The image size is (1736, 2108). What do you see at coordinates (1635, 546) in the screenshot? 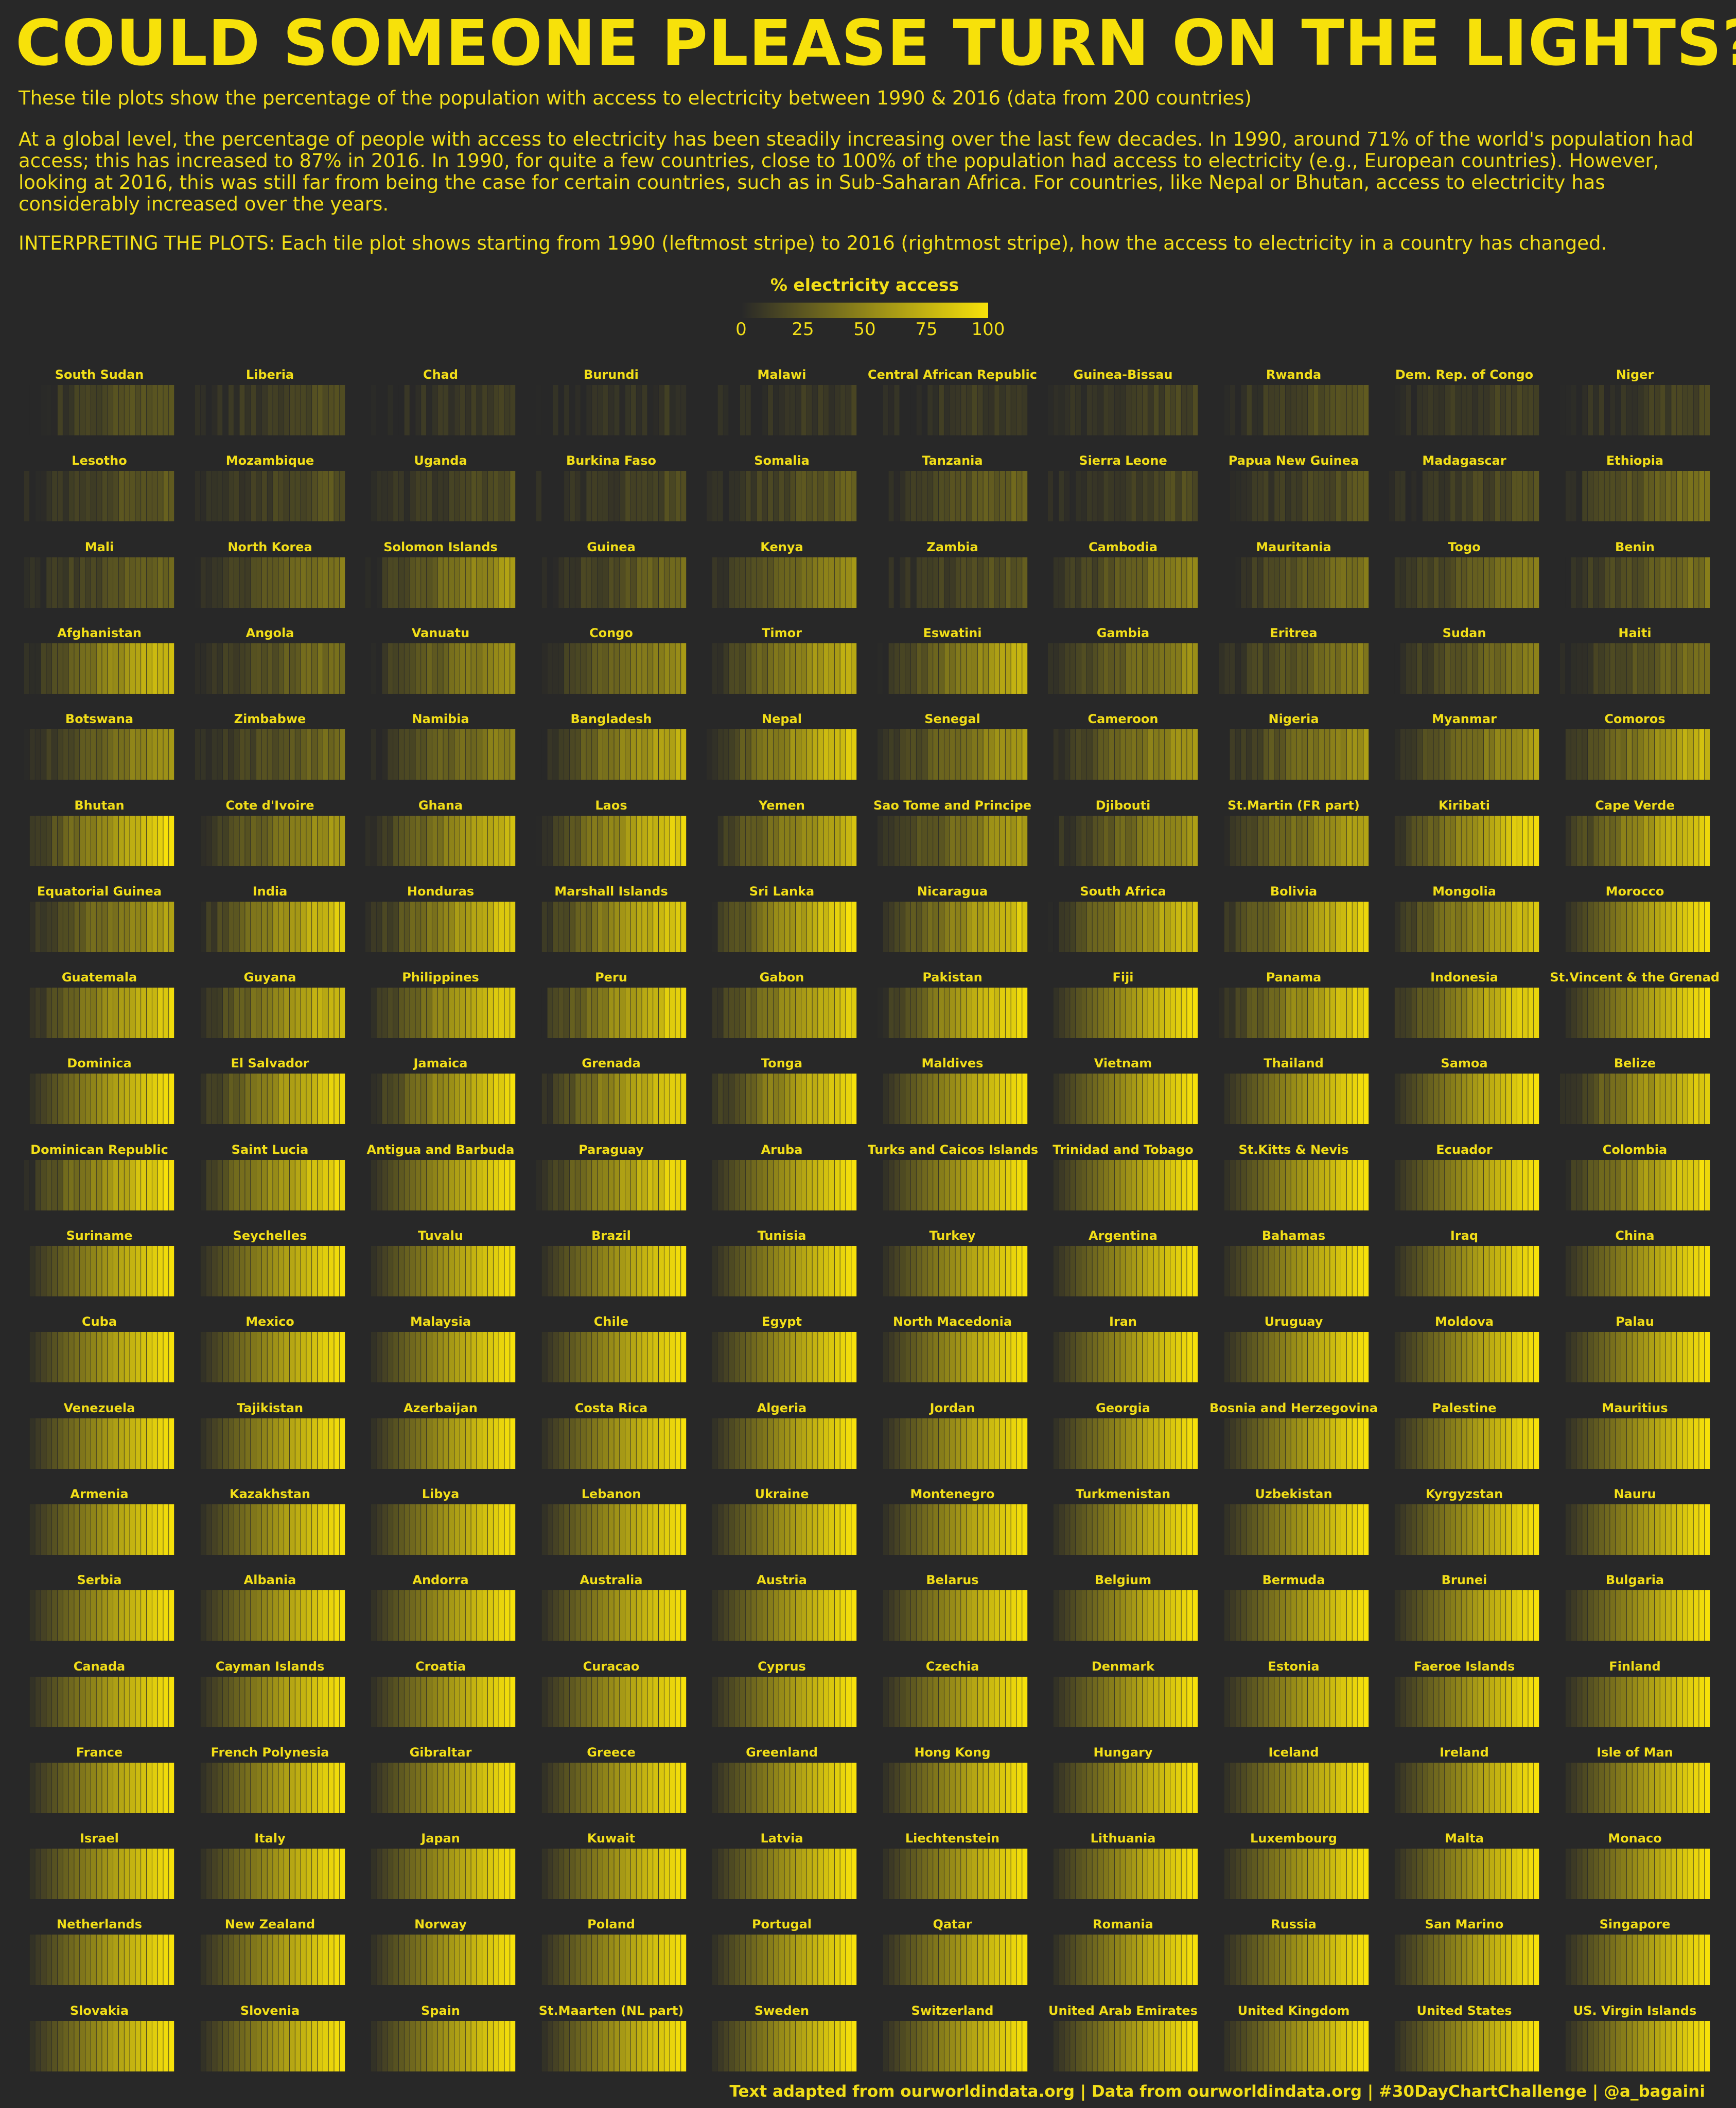
I see `country-label: Benin` at bounding box center [1635, 546].